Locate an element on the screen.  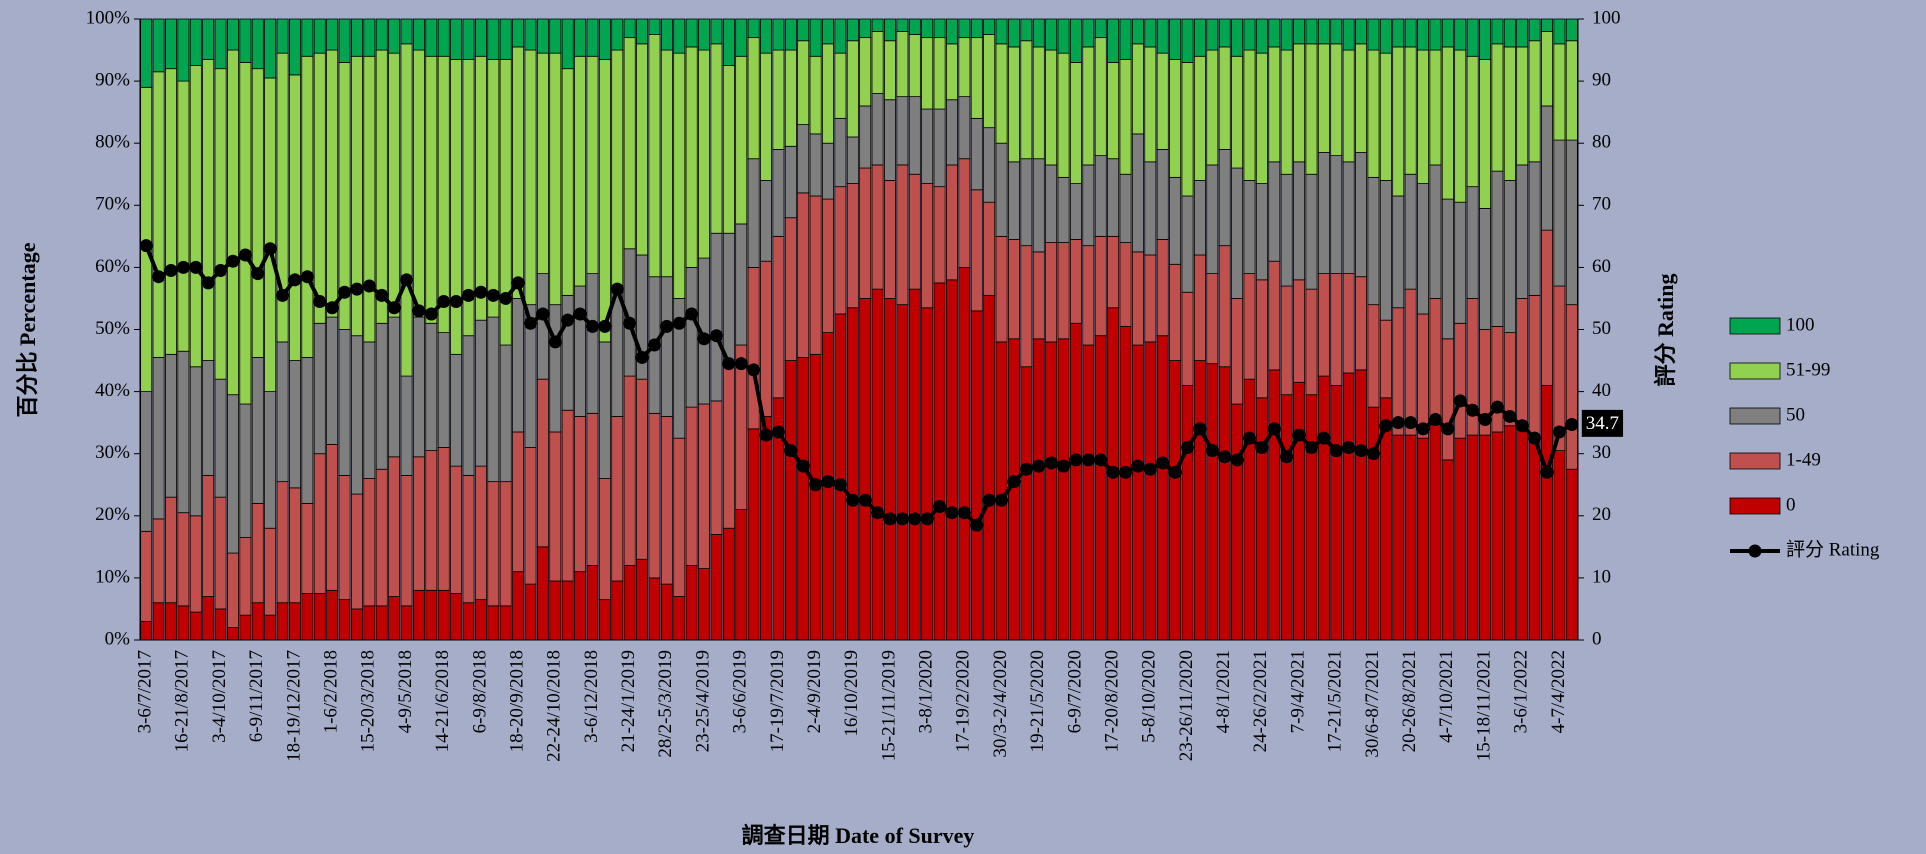
x-tick-label: 16/10/2019 is located at coordinates (851, 693).